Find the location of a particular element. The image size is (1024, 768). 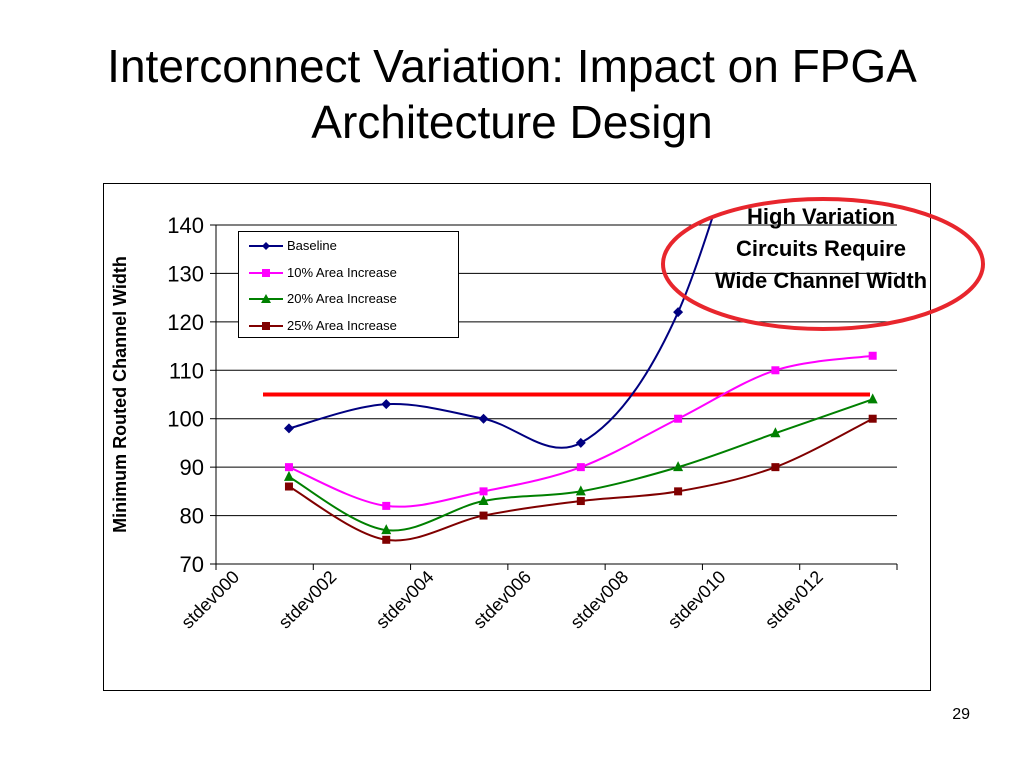

x-tick-label: stdev010 is located at coordinates (697, 600).